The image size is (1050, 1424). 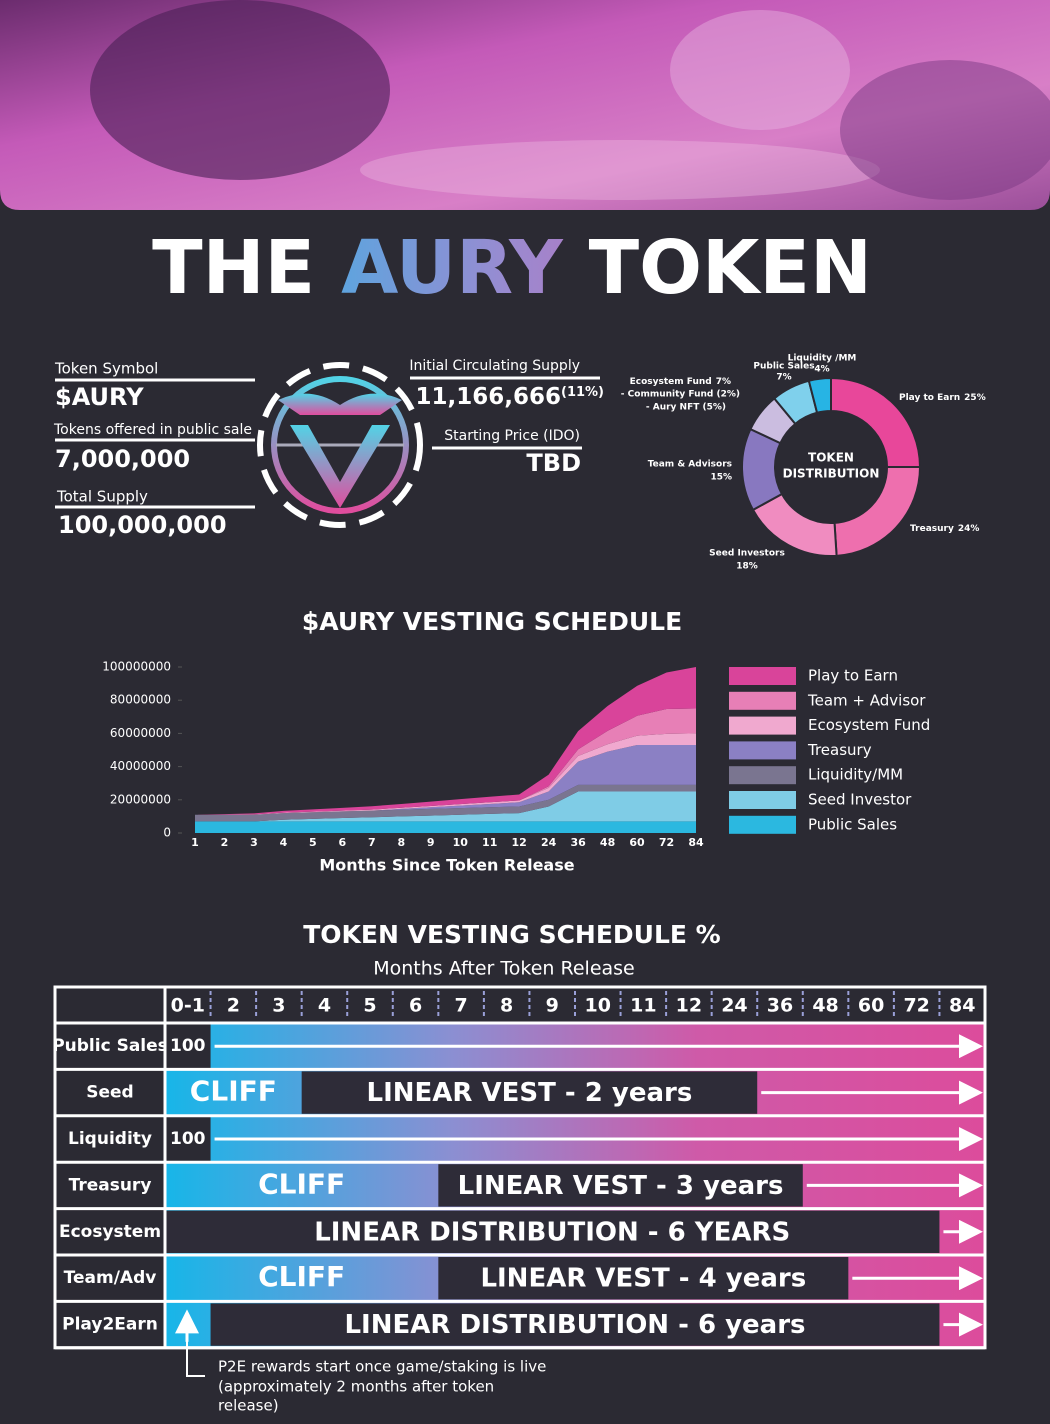 What do you see at coordinates (431, 842) in the screenshot?
I see `x-tick-label: 9` at bounding box center [431, 842].